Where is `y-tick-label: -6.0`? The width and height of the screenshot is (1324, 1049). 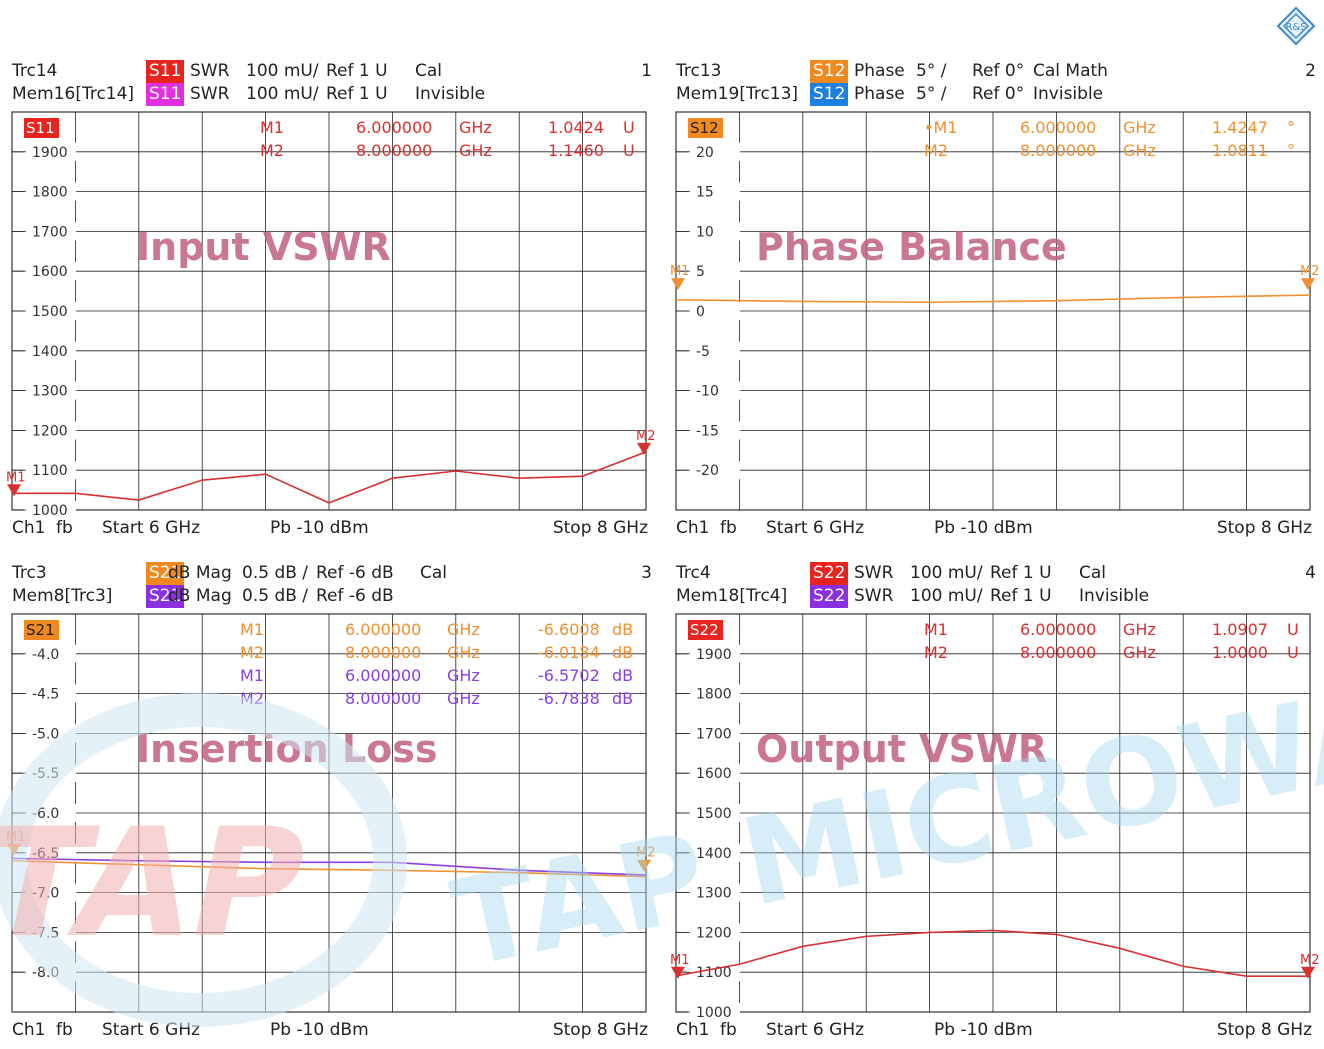 y-tick-label: -6.0 is located at coordinates (45, 814).